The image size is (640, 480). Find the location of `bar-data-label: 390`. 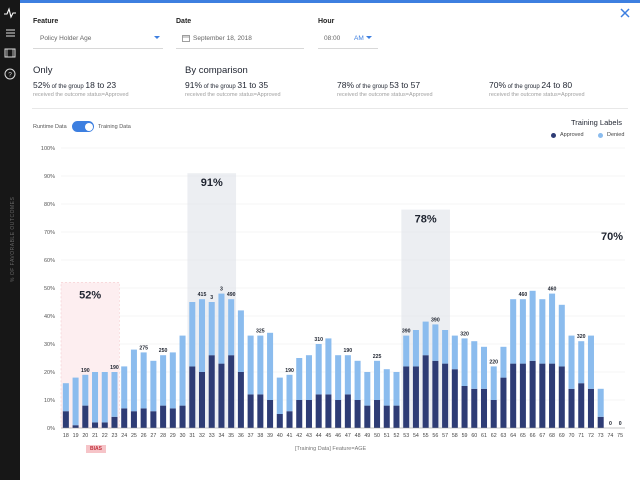

bar-data-label: 390 is located at coordinates (435, 320).